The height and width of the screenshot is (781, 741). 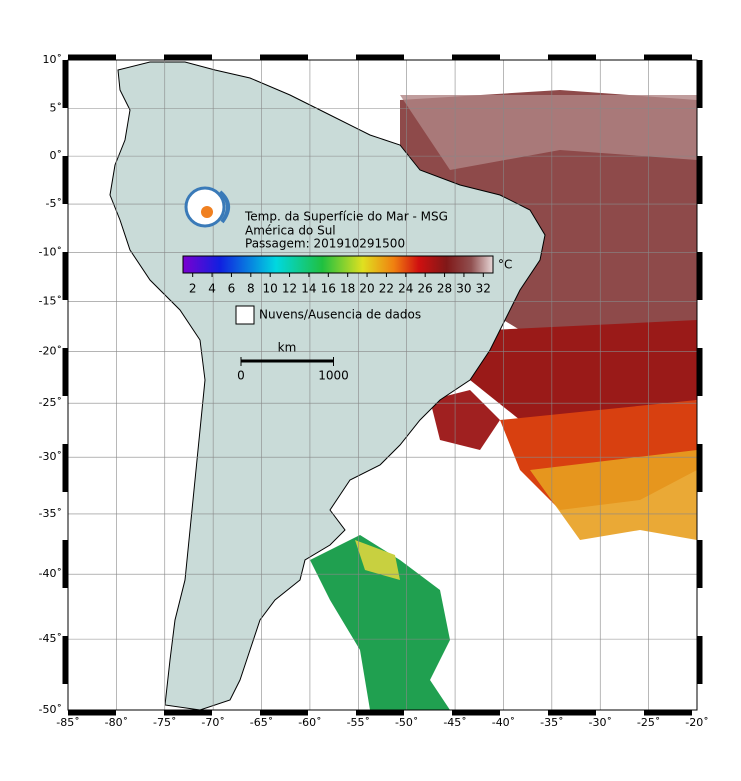 What do you see at coordinates (241, 376) in the screenshot?
I see `scale-tick-label: 0` at bounding box center [241, 376].